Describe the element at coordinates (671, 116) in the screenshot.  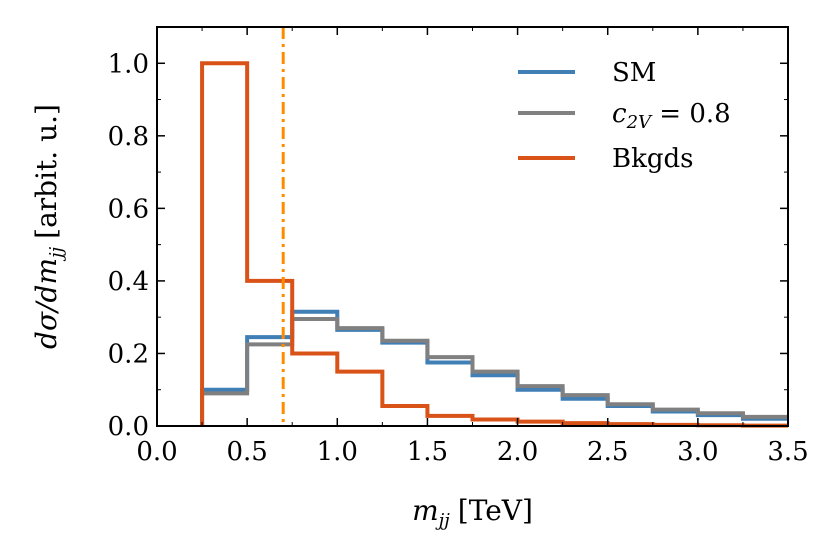
I see `legend-label-c2v-0-8: c2V = 0.8` at that location.